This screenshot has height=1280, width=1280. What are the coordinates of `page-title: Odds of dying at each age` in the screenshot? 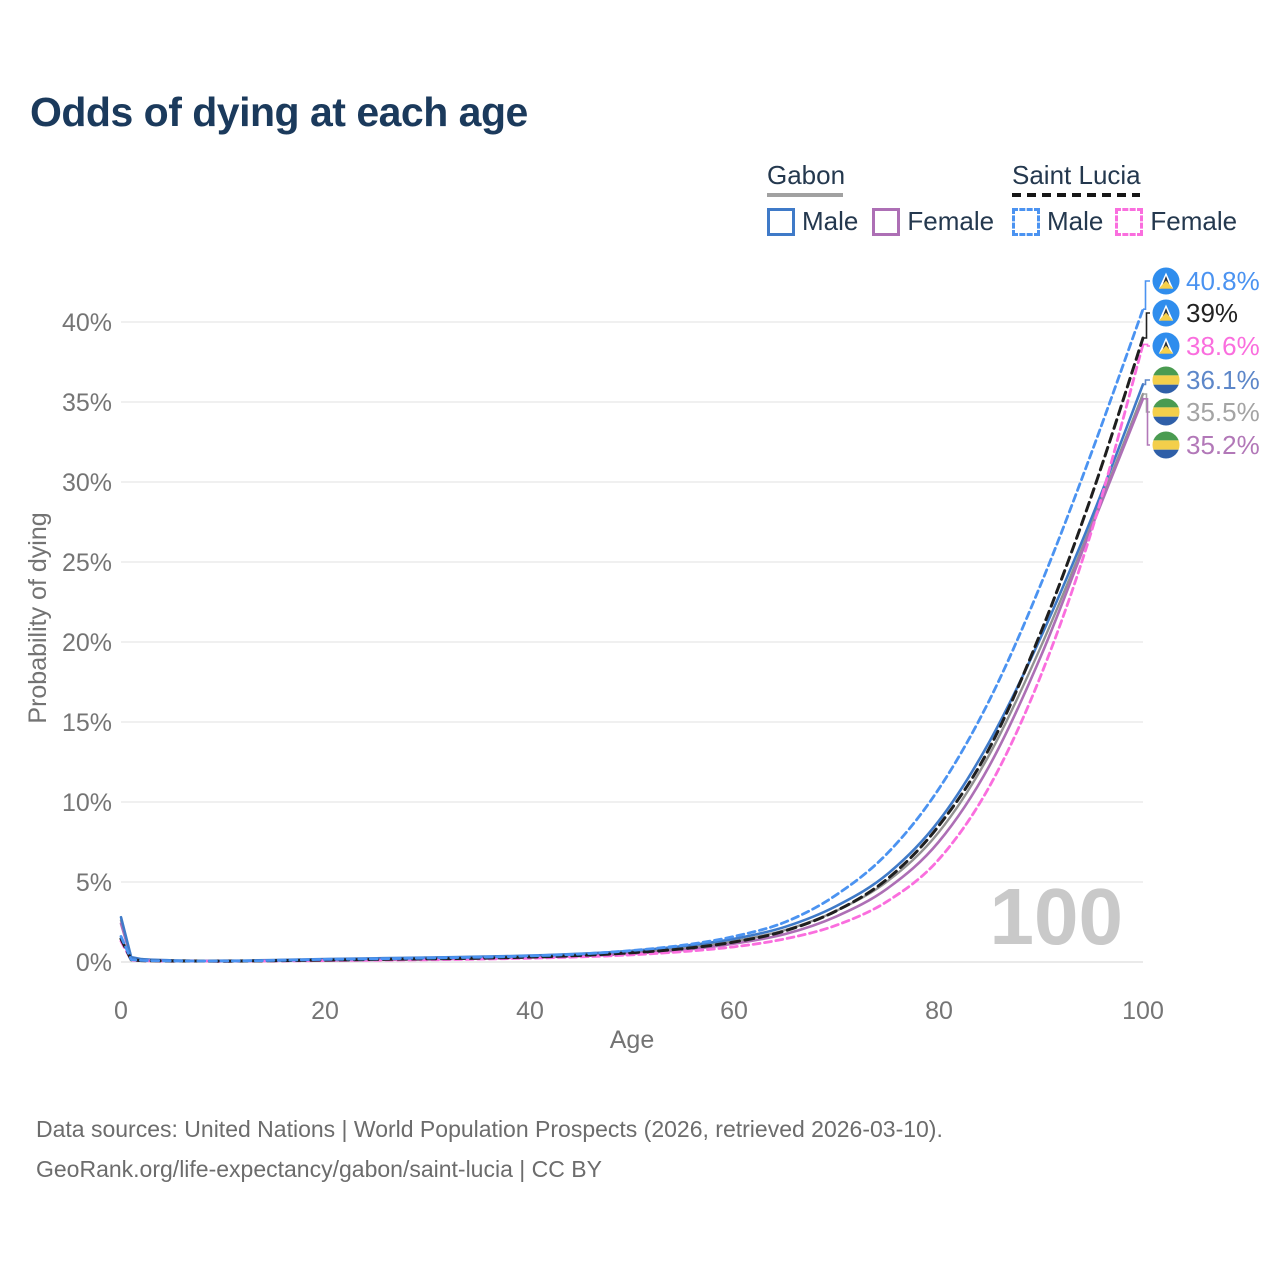 It's located at (279, 112).